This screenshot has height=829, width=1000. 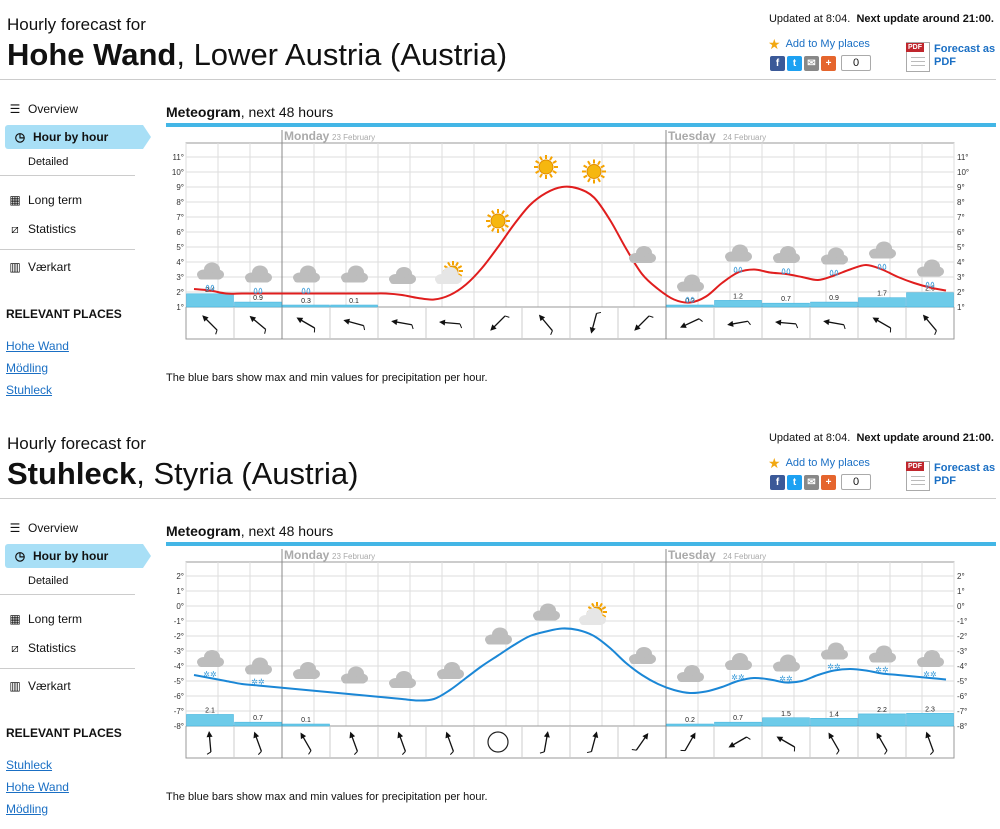 I want to click on pdf-badge: PDF, so click(x=915, y=47).